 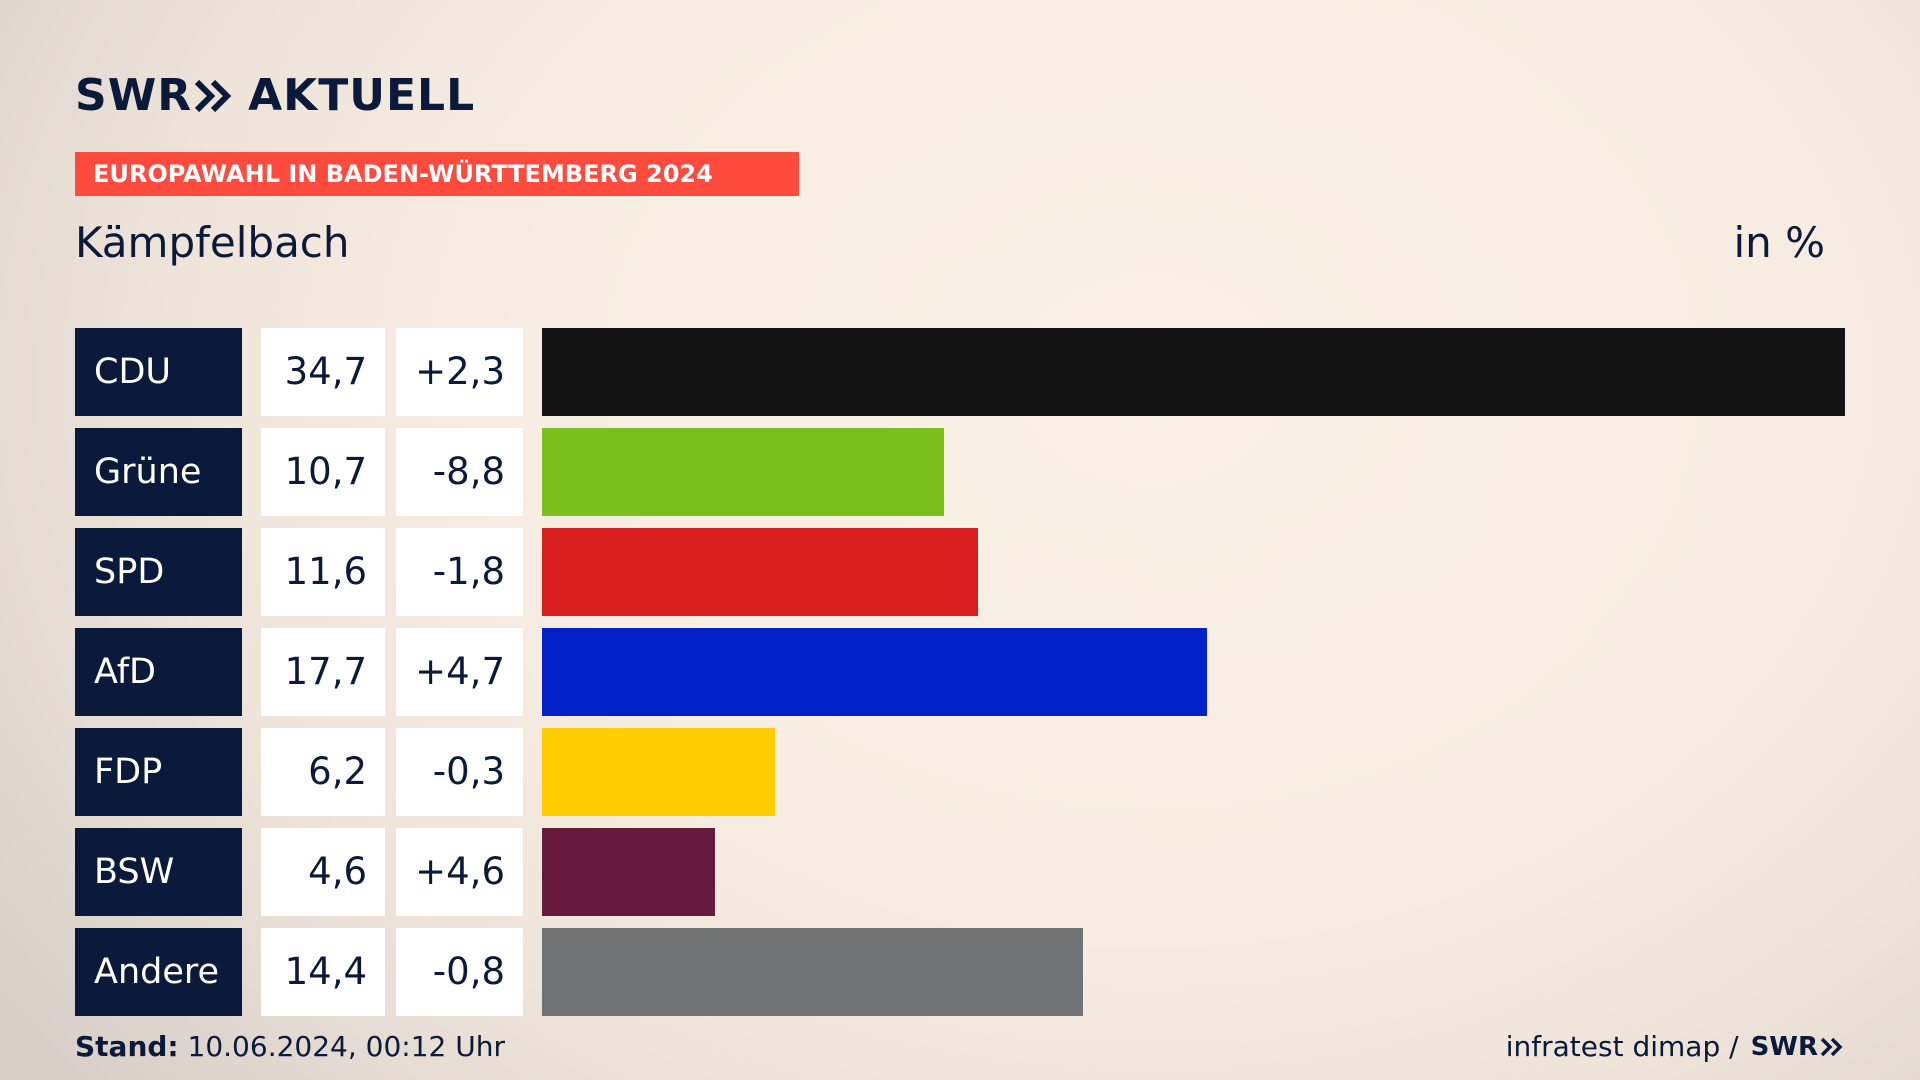 I want to click on place-title: Kämpfelbach, so click(x=212, y=242).